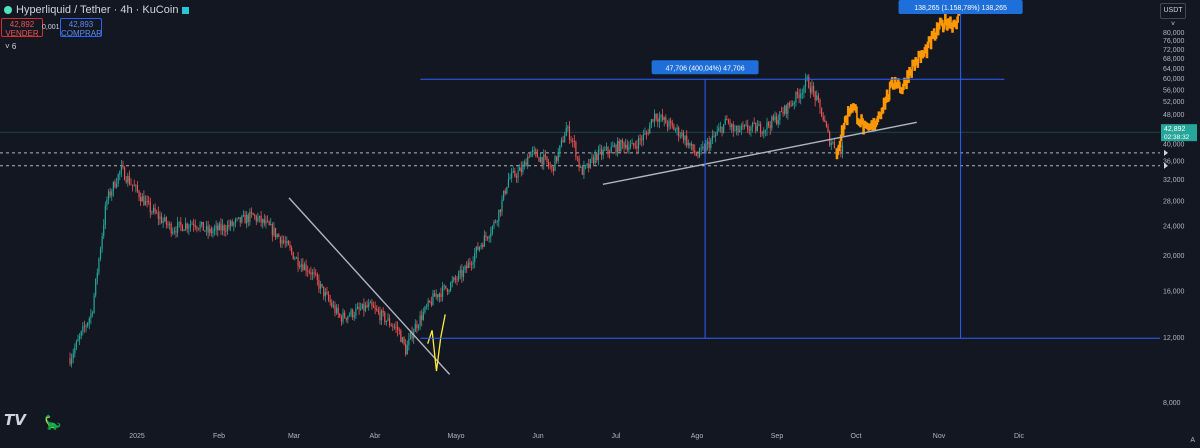 The height and width of the screenshot is (448, 1200). What do you see at coordinates (759, 153) in the screenshot?
I see `trendline` at bounding box center [759, 153].